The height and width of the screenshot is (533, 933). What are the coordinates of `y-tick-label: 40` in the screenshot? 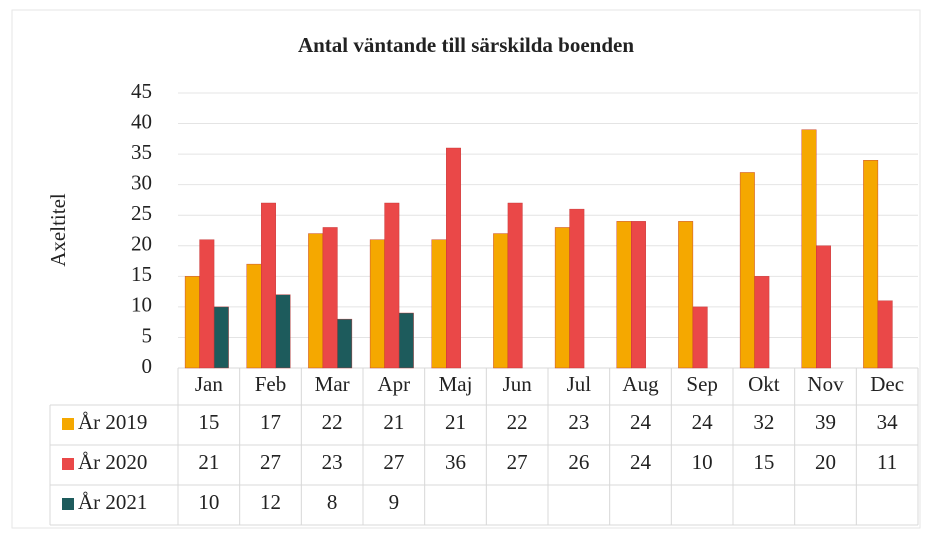 It's located at (141, 121).